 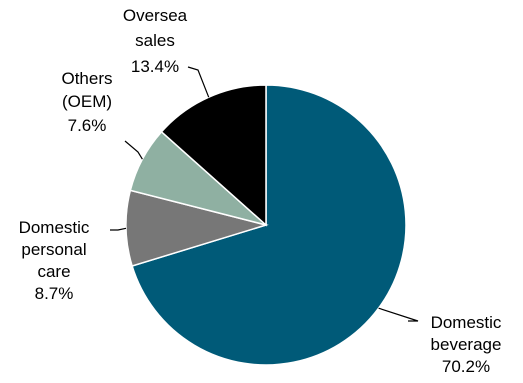 What do you see at coordinates (53, 249) in the screenshot?
I see `slice-label-line: personal` at bounding box center [53, 249].